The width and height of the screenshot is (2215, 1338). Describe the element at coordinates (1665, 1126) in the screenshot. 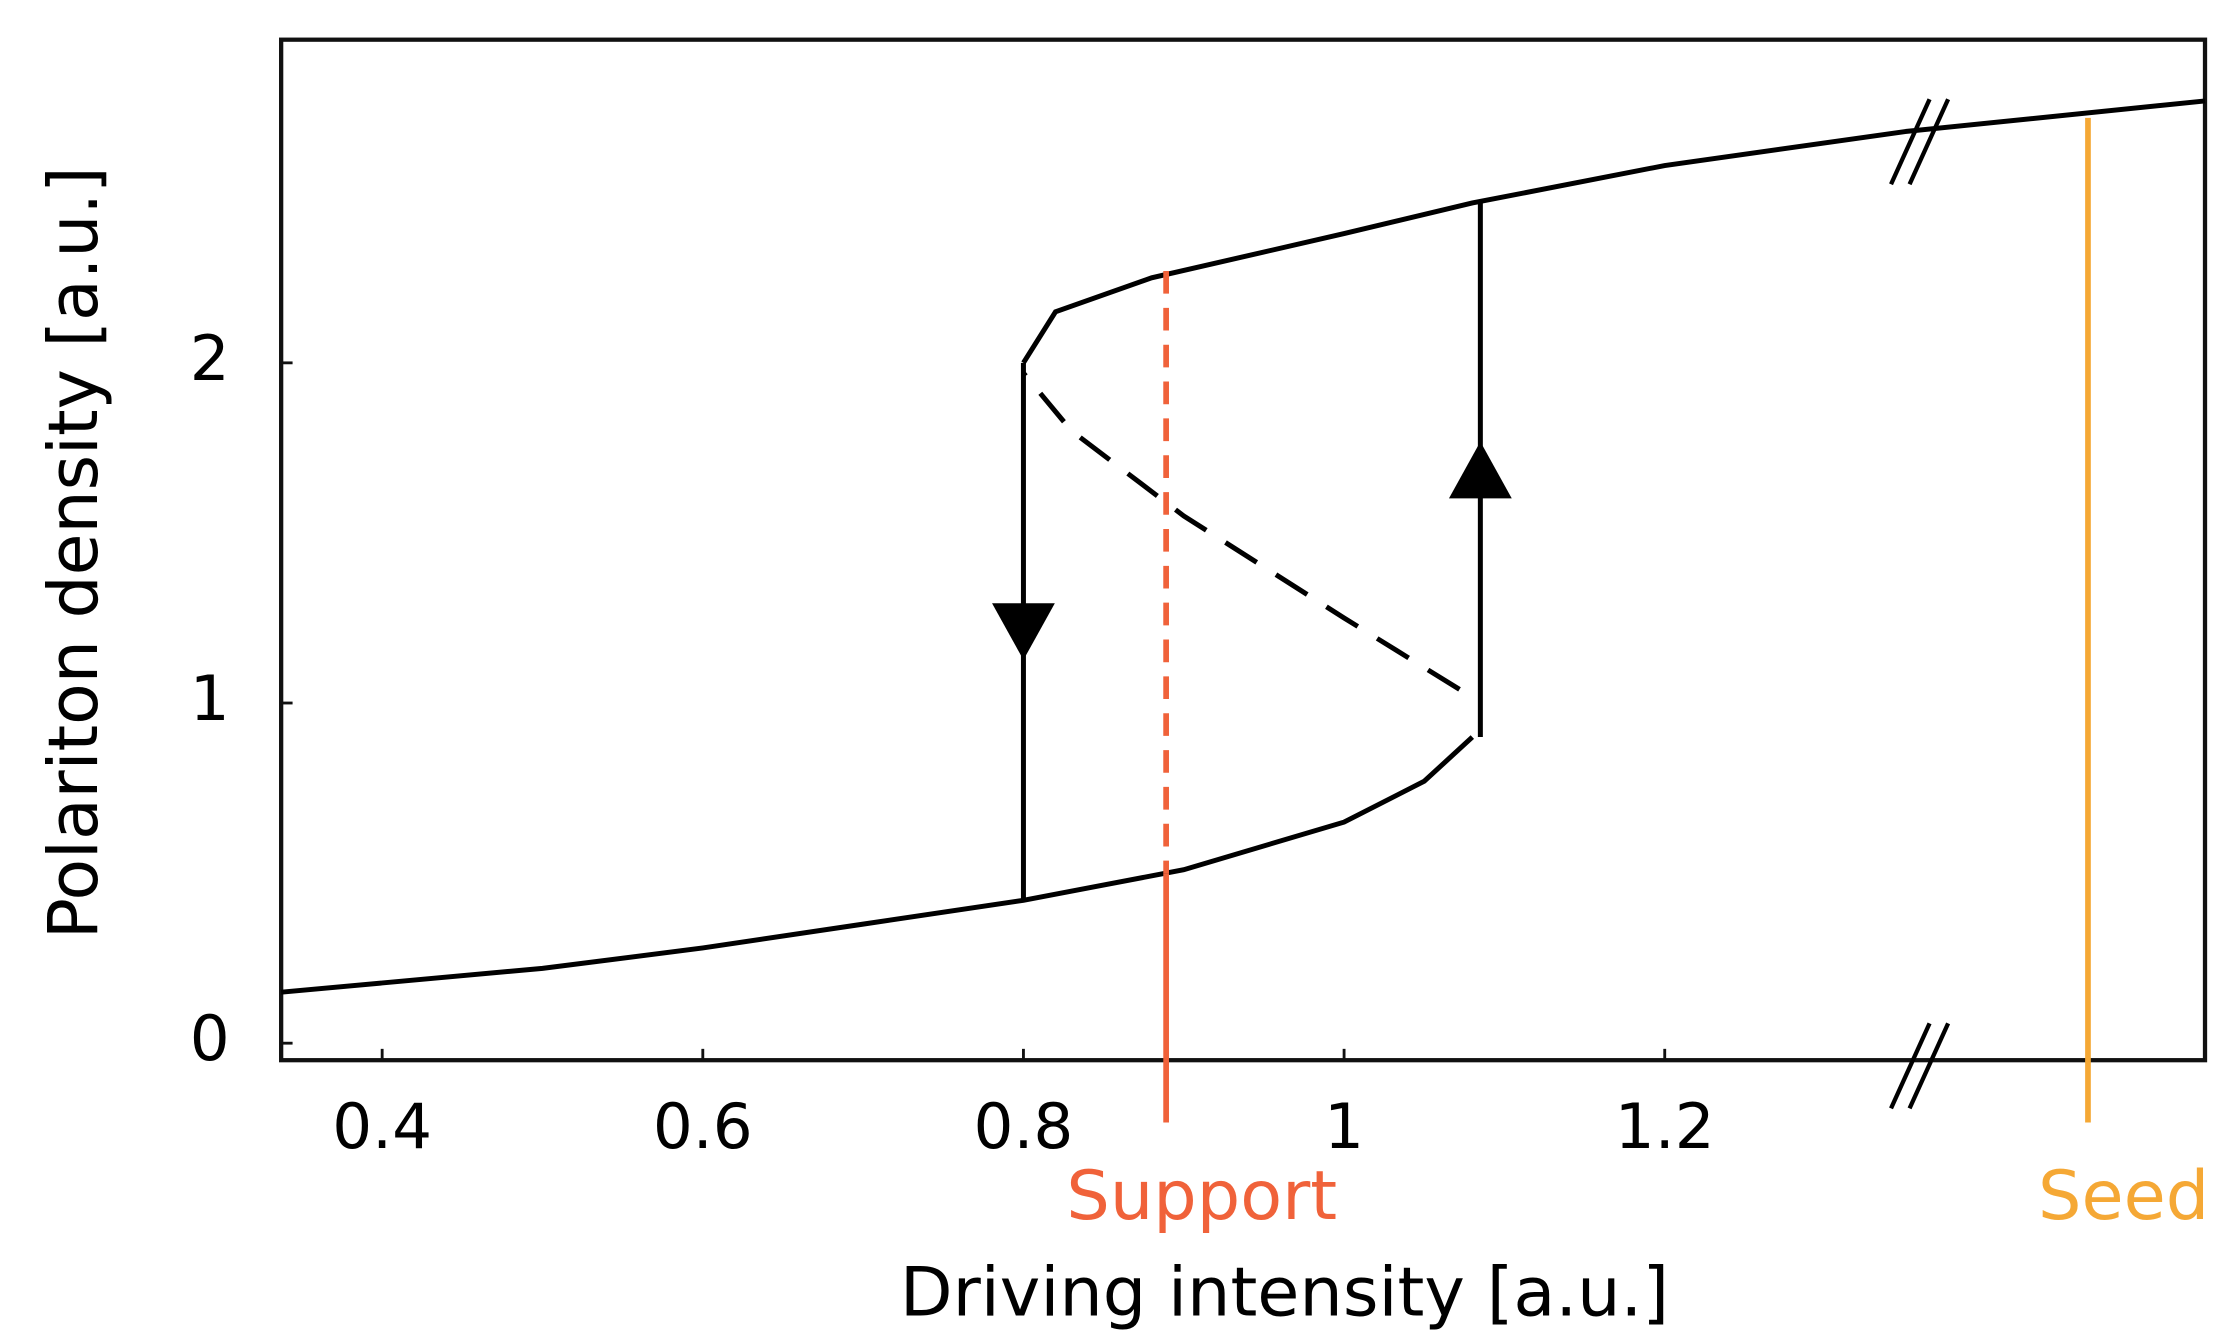

I see `x-tick-label: 1.2` at that location.